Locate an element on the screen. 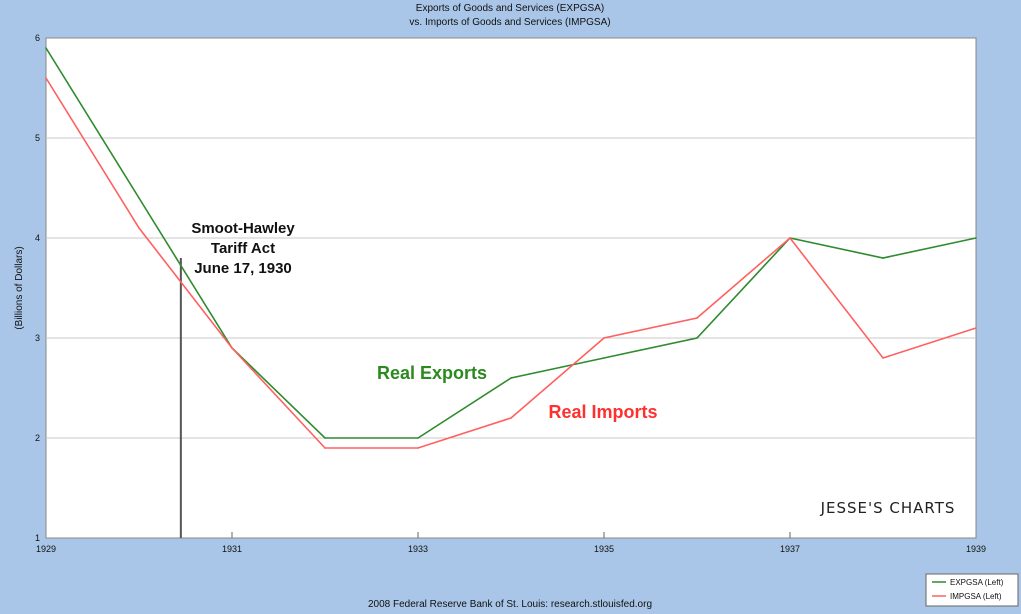  legend-label-exports: EXPGSA (Left) is located at coordinates (977, 582).